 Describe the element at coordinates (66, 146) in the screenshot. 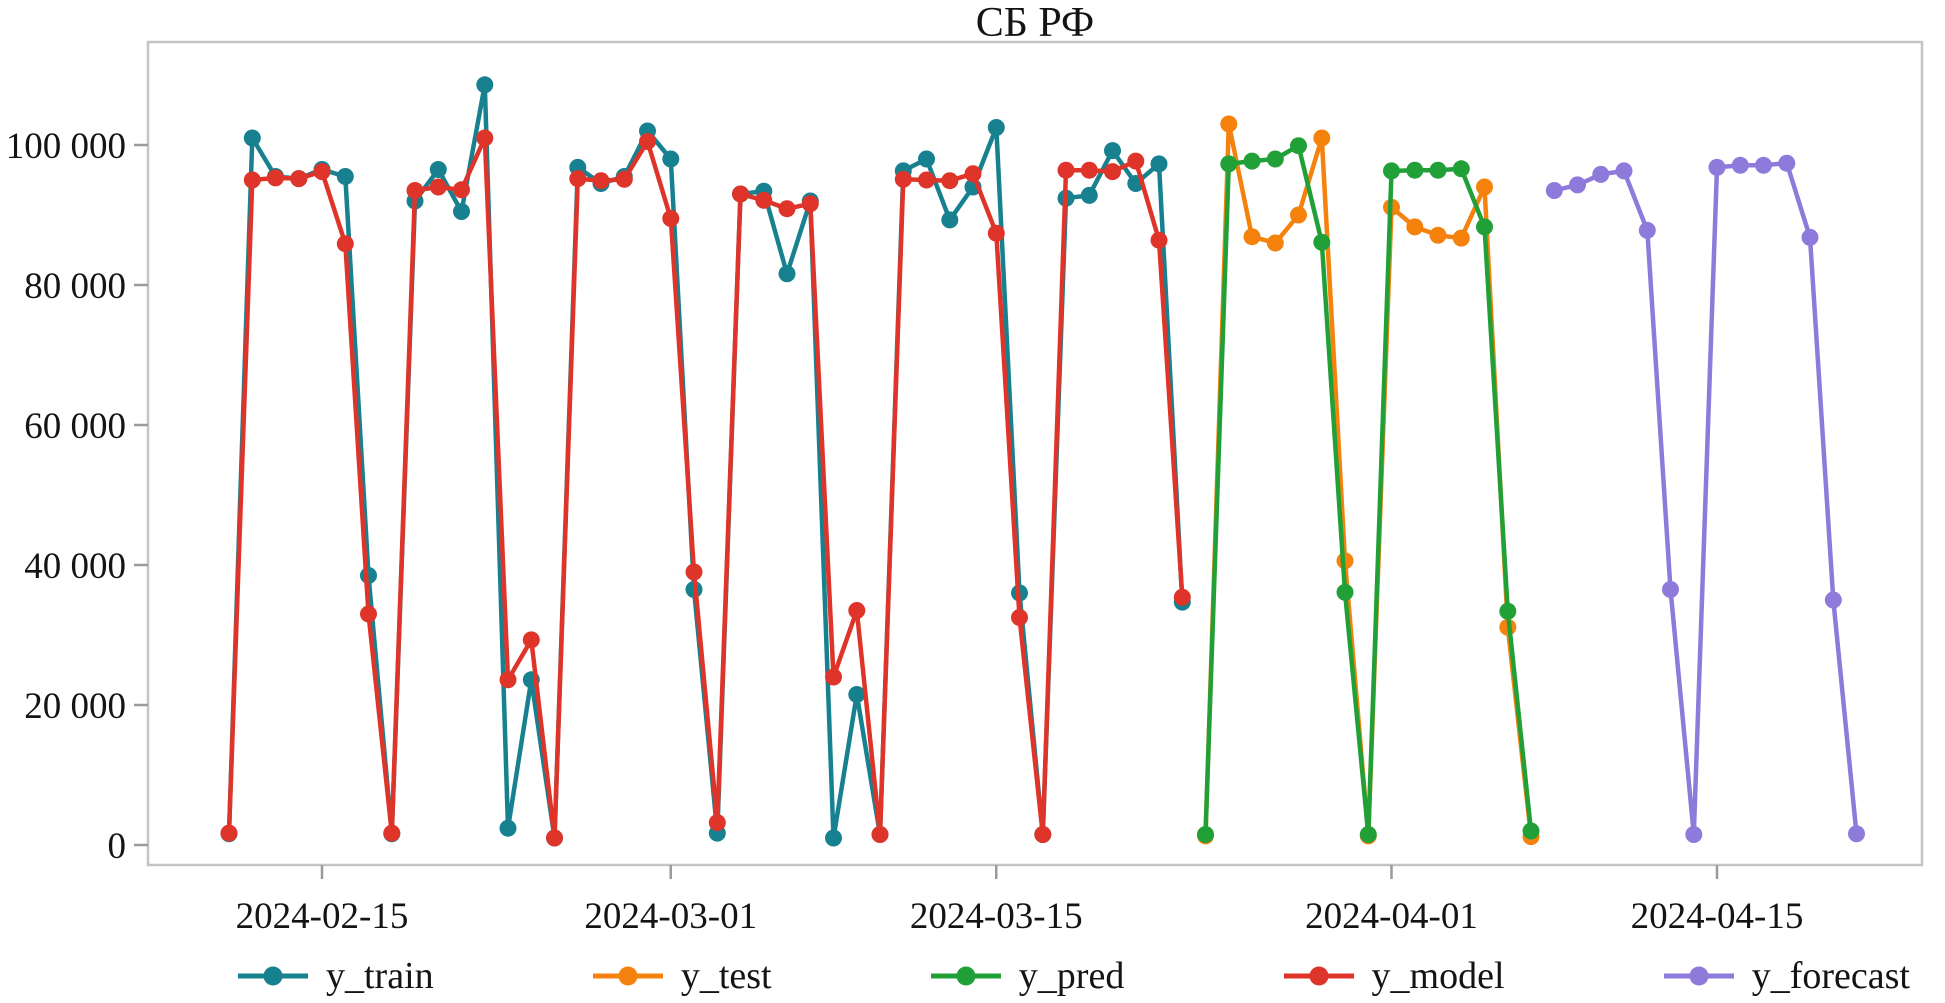

I see `y-tick-label: 100 000` at that location.